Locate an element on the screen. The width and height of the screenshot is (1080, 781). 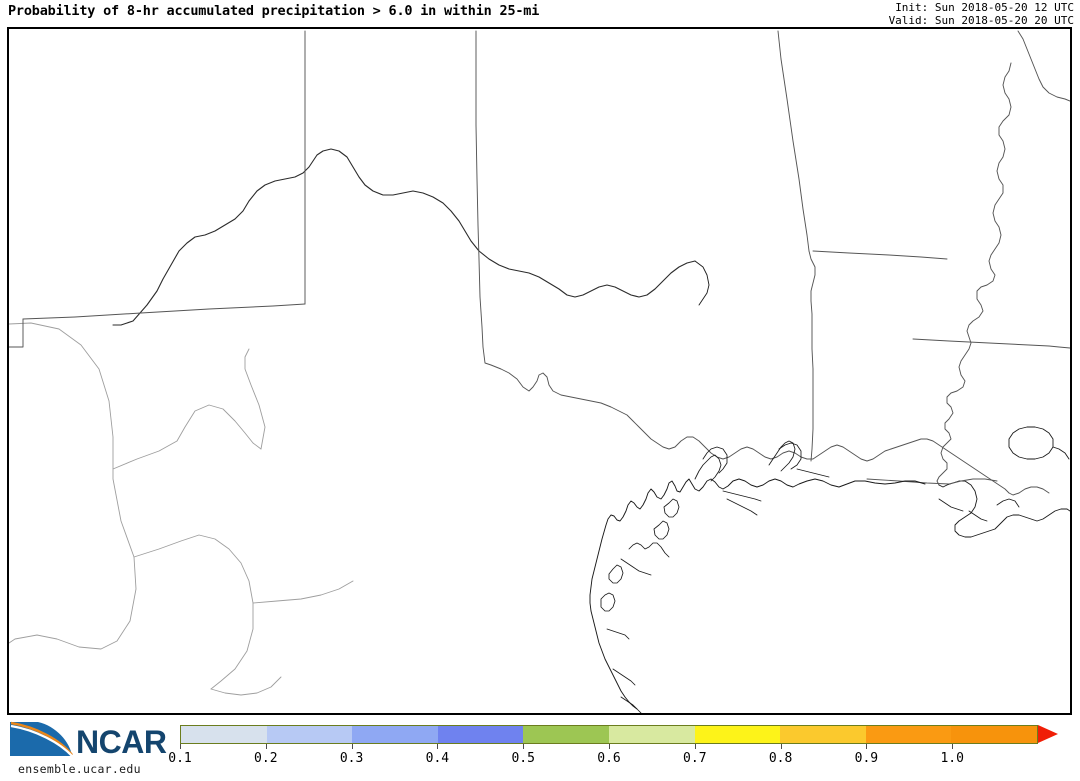
ncar-logo: NCAR ensemble.ucar.edu is located at coordinates (90, 748).